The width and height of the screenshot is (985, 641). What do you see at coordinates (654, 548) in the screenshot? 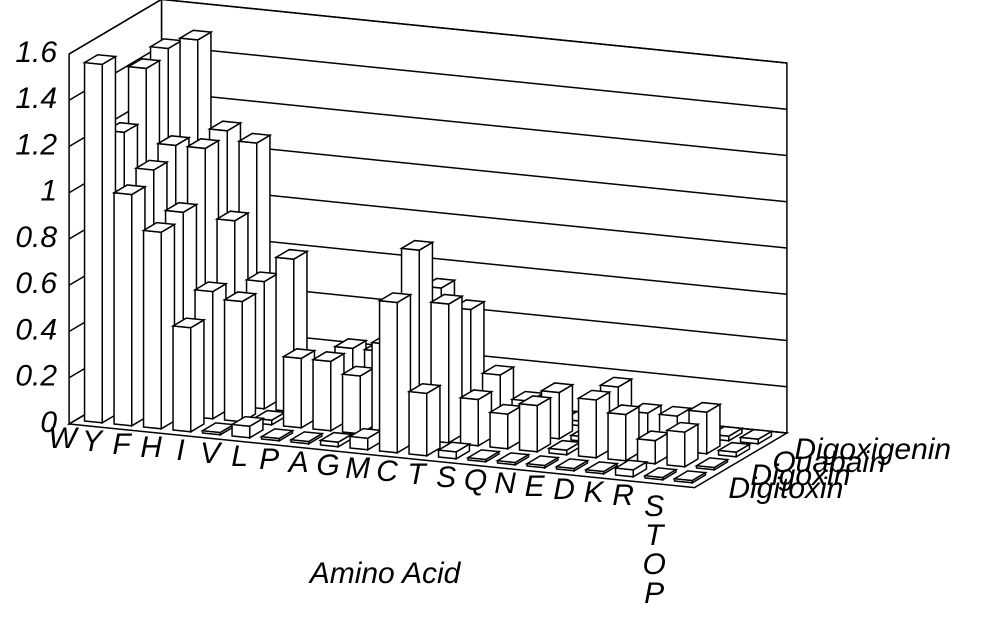
I see `x-tick-label: STOP` at bounding box center [654, 548].